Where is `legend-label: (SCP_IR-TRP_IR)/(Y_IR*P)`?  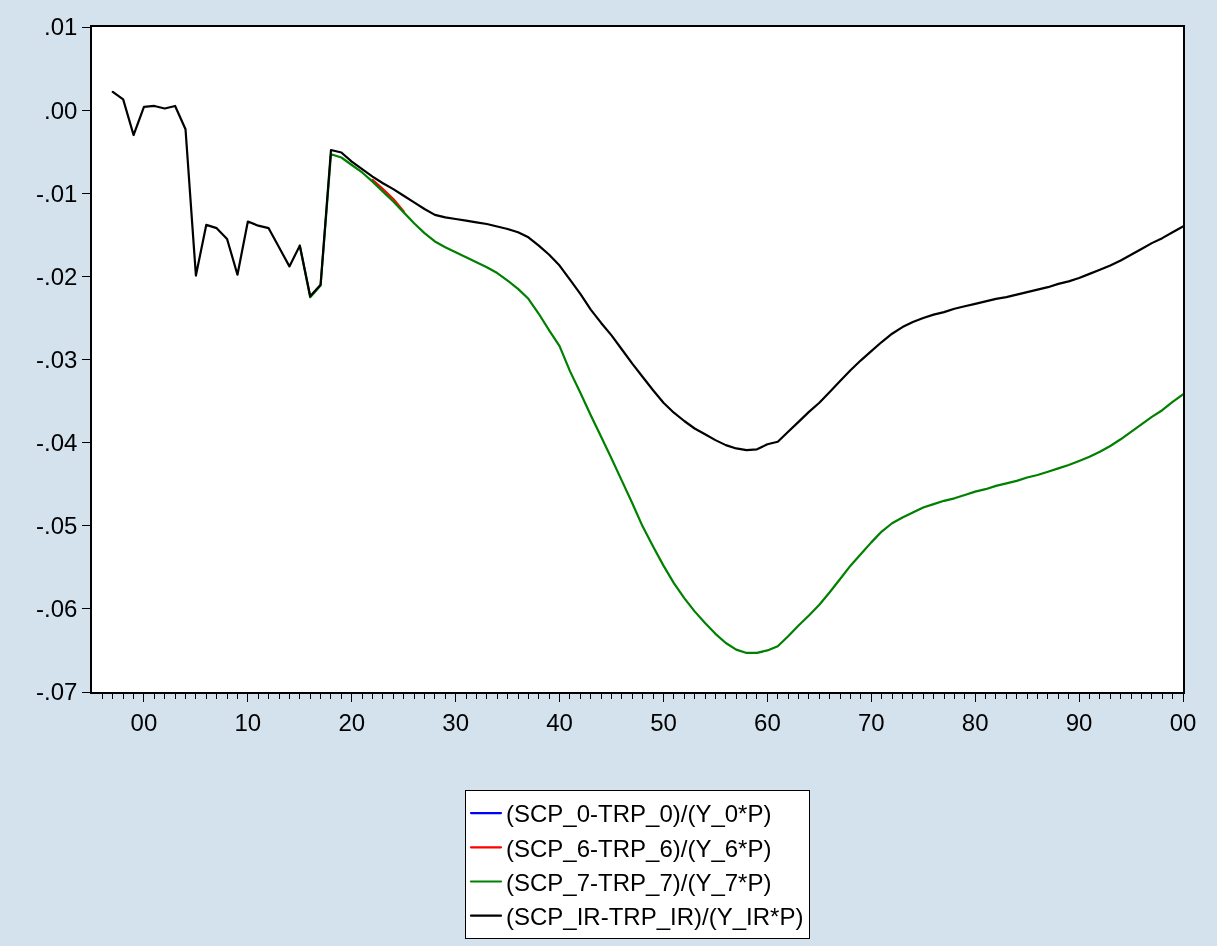
legend-label: (SCP_IR-TRP_IR)/(Y_IR*P) is located at coordinates (655, 917).